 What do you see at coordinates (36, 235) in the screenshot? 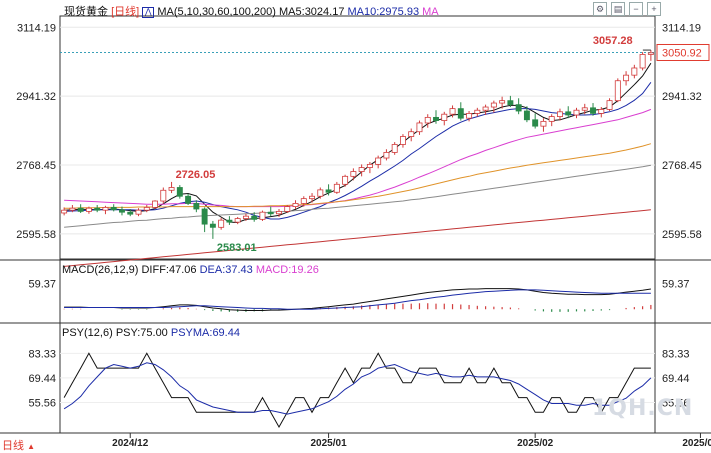
I see `price-y-tick-left: 2595.58` at bounding box center [36, 235].